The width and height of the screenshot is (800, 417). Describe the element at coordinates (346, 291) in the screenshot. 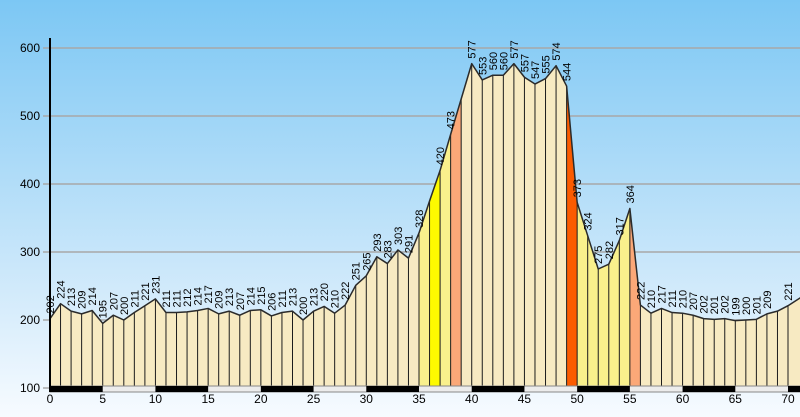

I see `elevation-value-label: 222` at that location.